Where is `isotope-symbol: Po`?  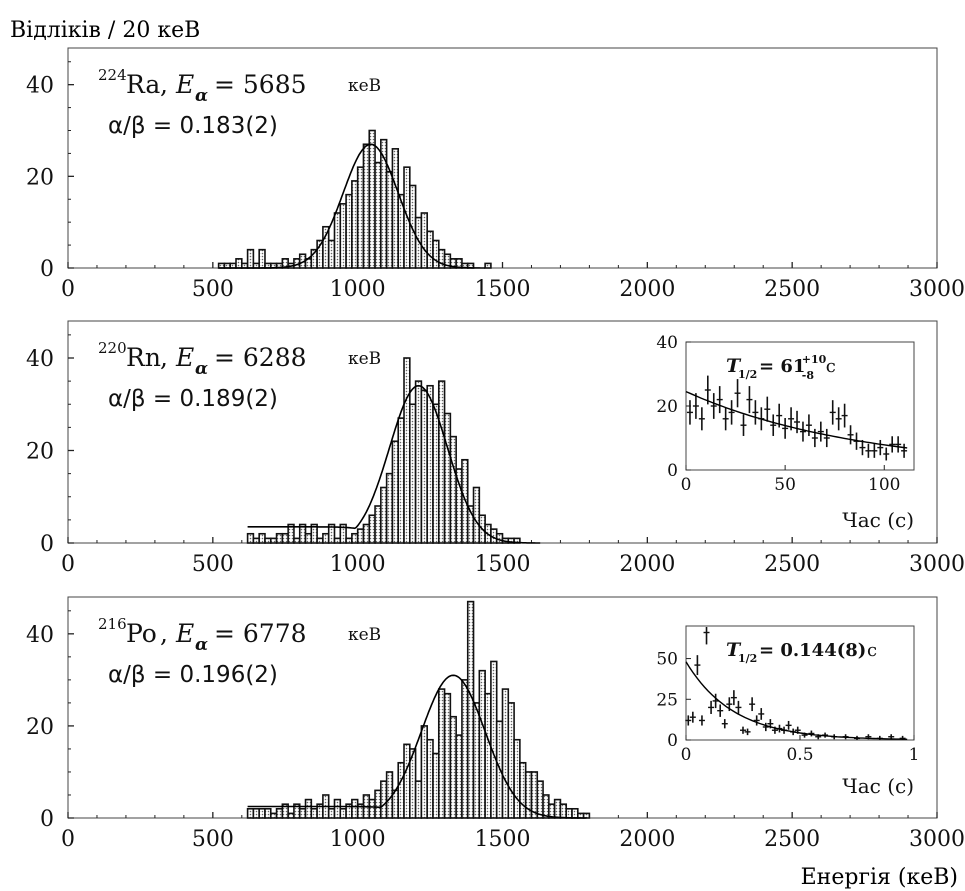 isotope-symbol: Po is located at coordinates (141, 633).